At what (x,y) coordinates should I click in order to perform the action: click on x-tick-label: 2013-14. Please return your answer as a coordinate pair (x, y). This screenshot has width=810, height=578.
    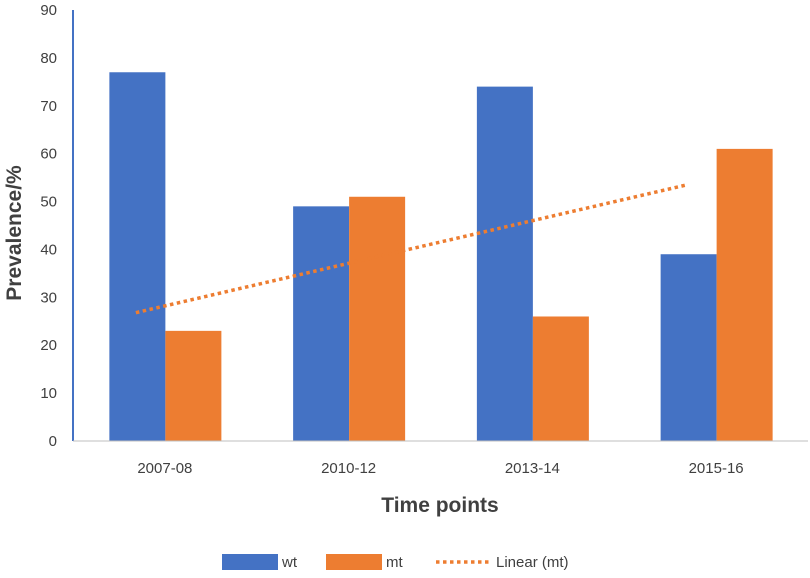
    Looking at the image, I should click on (532, 468).